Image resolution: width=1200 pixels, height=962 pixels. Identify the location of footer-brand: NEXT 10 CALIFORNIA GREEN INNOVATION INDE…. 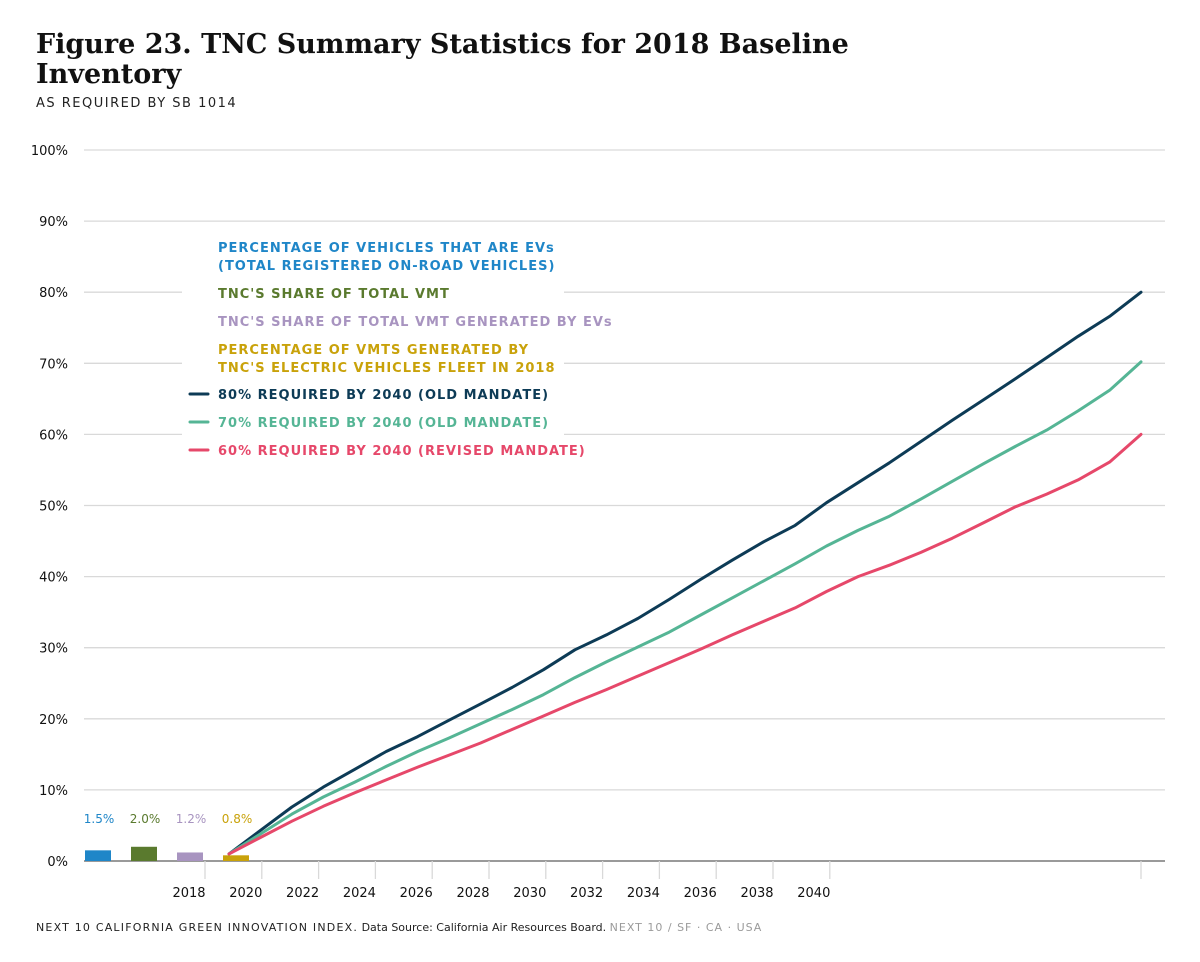
(197, 927).